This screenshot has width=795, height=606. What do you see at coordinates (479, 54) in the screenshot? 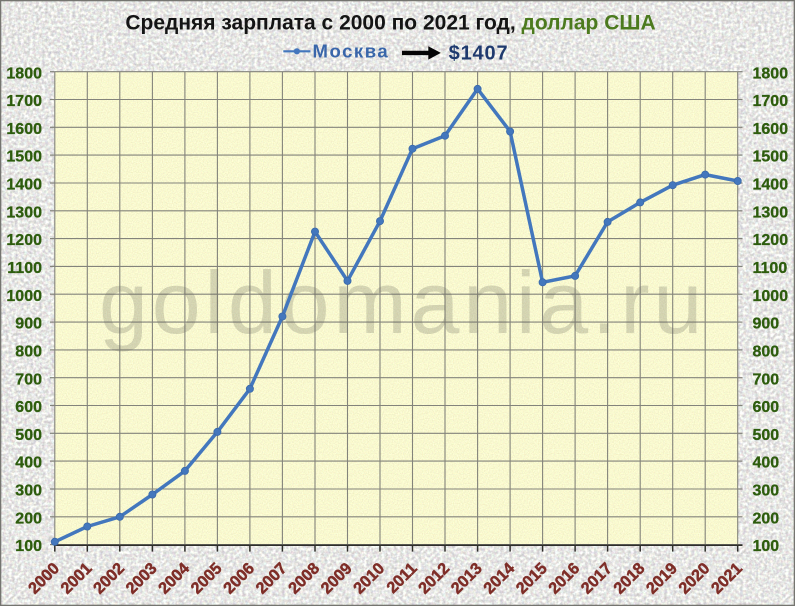
I see `svg-text: $1407` at bounding box center [479, 54].